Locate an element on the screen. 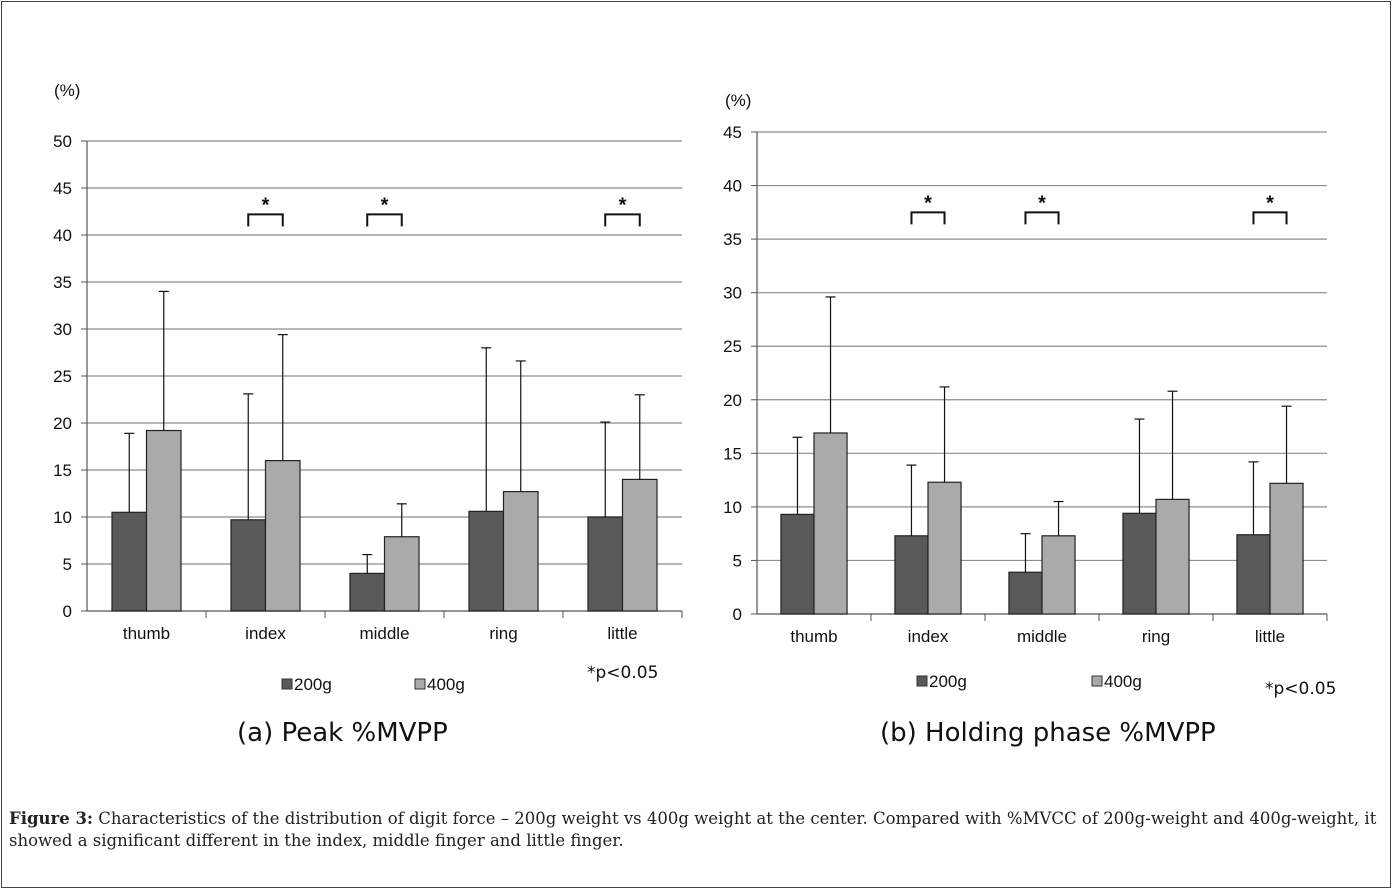  chart-b-significance-note: *p<0.05 is located at coordinates (1301, 689).